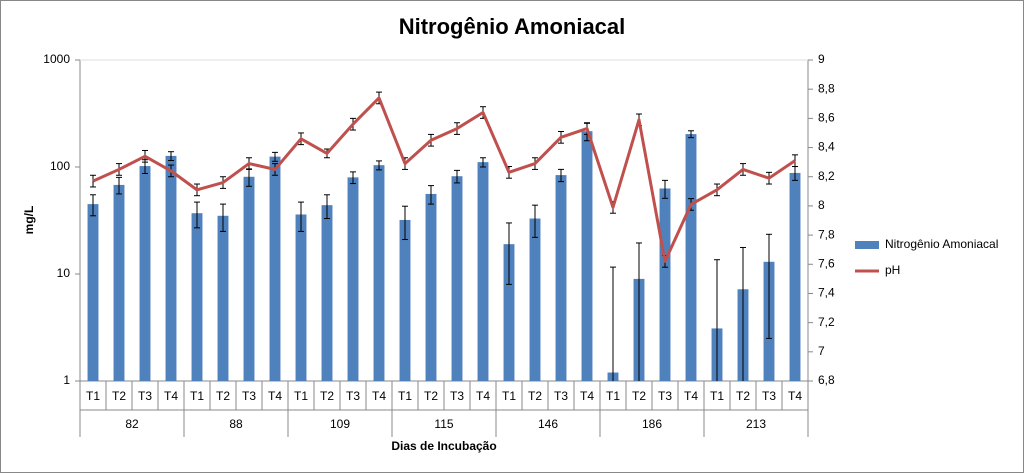 The height and width of the screenshot is (473, 1024). I want to click on y2-tick-label: 8, so click(821, 205).